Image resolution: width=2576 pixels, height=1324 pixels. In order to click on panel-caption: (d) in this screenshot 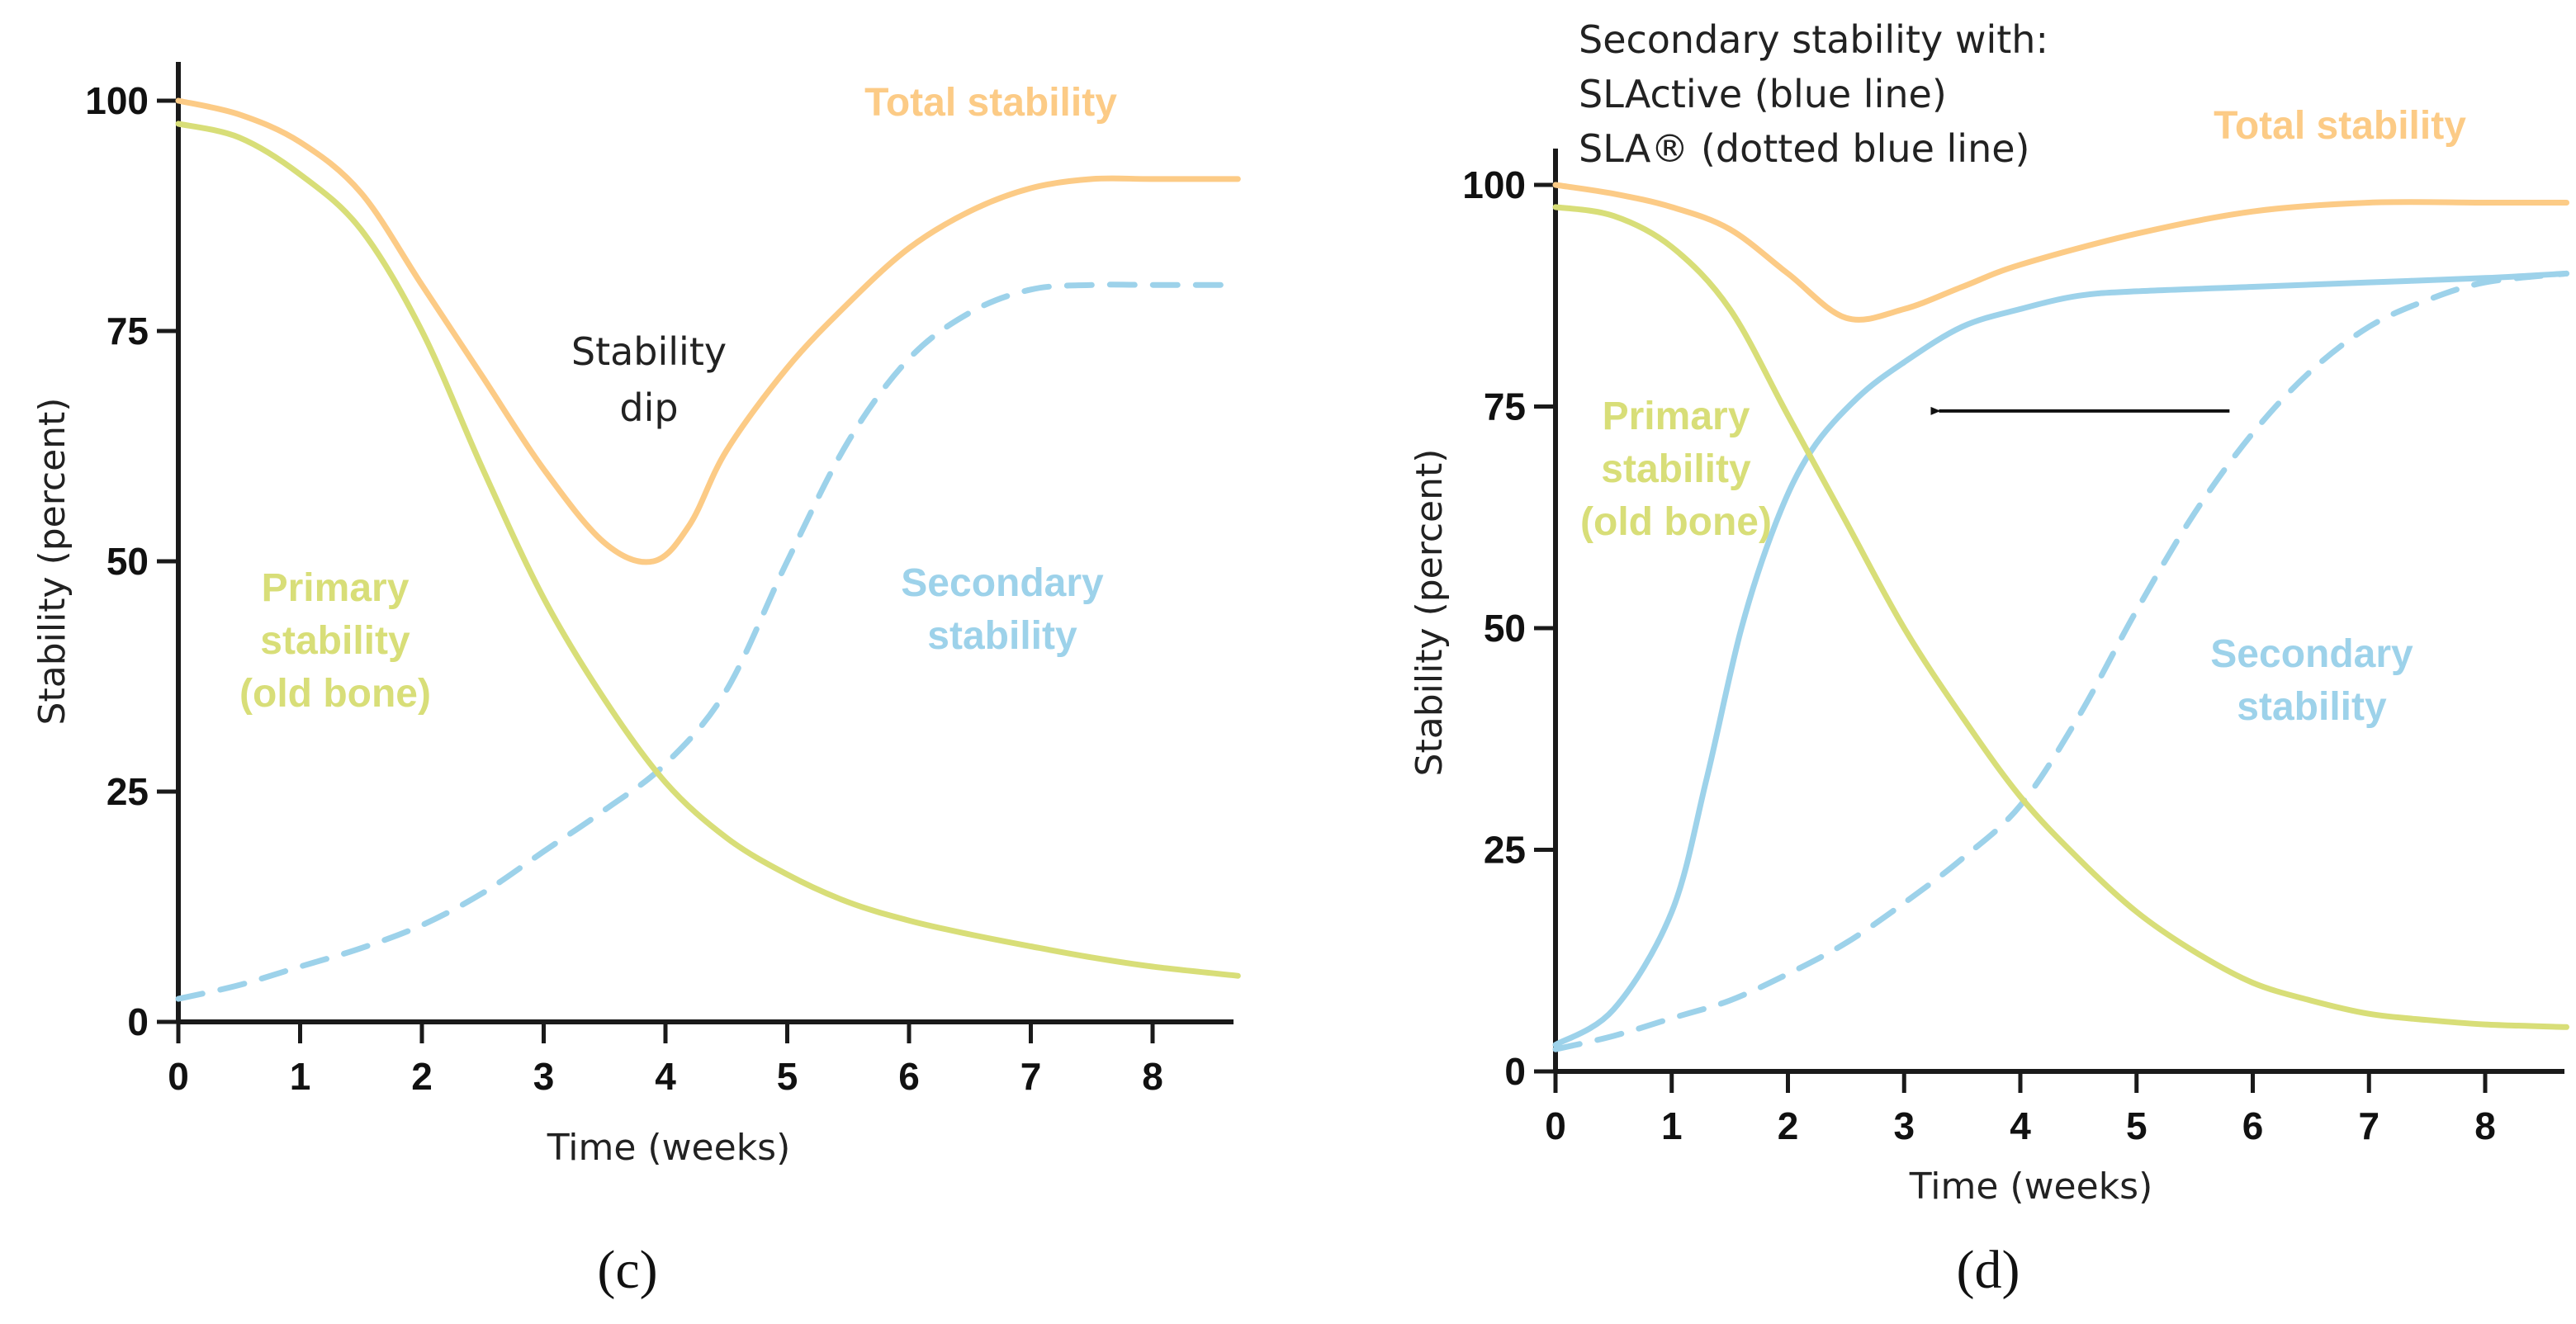, I will do `click(1988, 1270)`.